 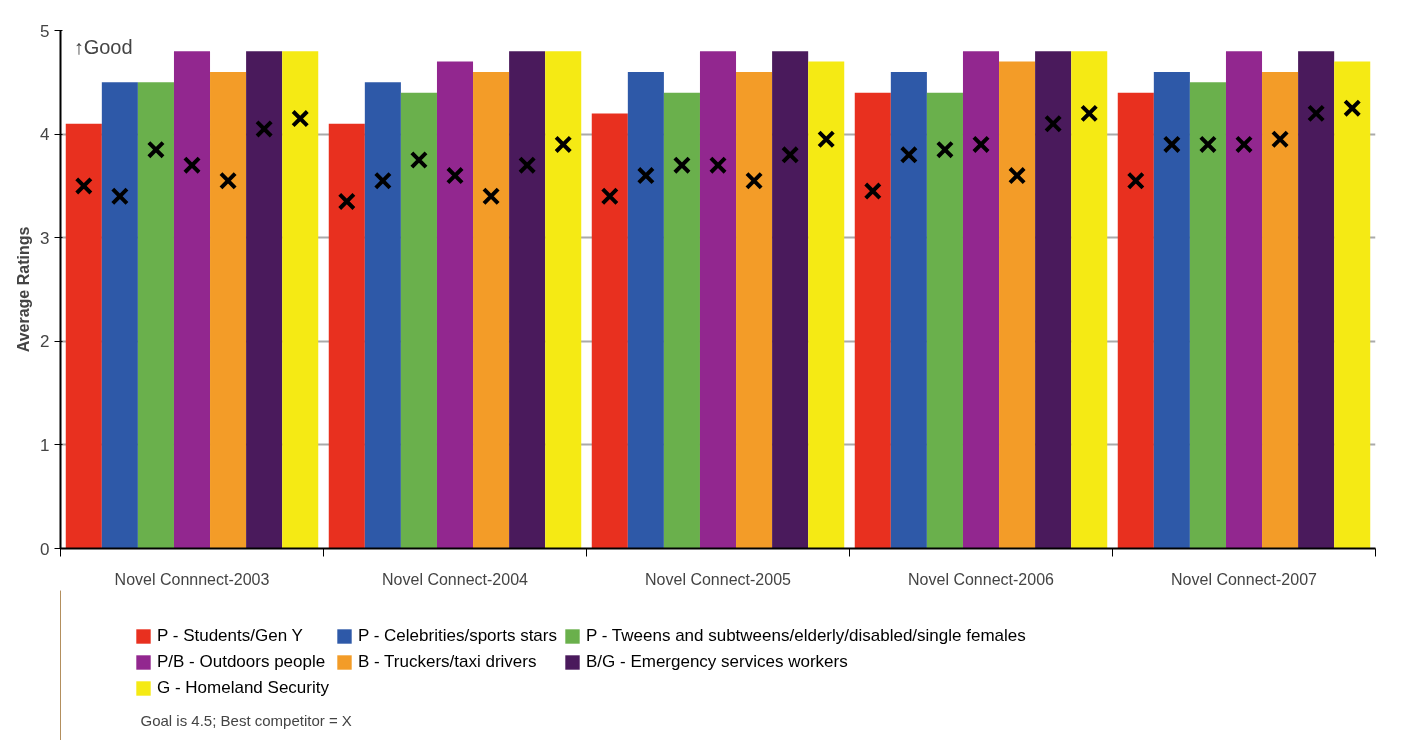 I want to click on y-tick-label: 0, so click(x=45, y=549).